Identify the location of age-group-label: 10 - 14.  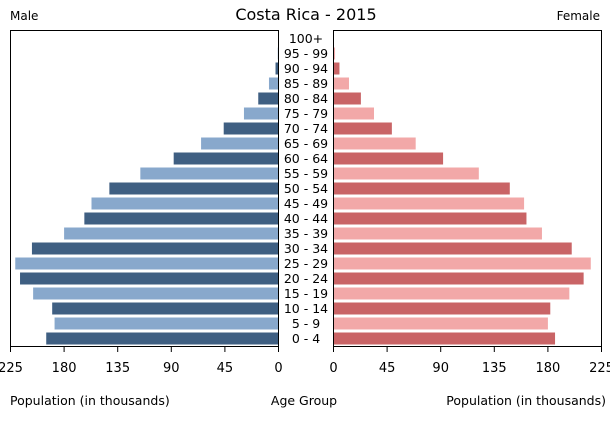
(306, 308).